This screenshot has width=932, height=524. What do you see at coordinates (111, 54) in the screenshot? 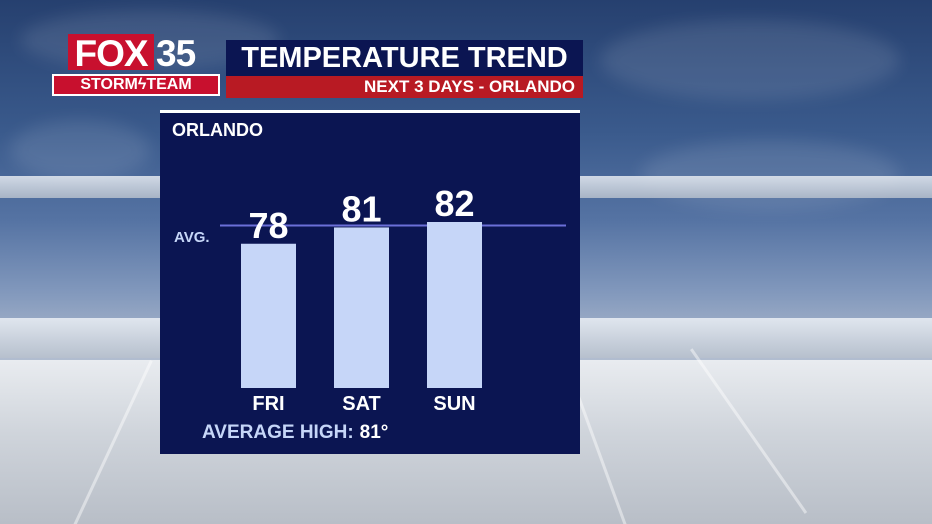
I see `logo-brand: FOX` at bounding box center [111, 54].